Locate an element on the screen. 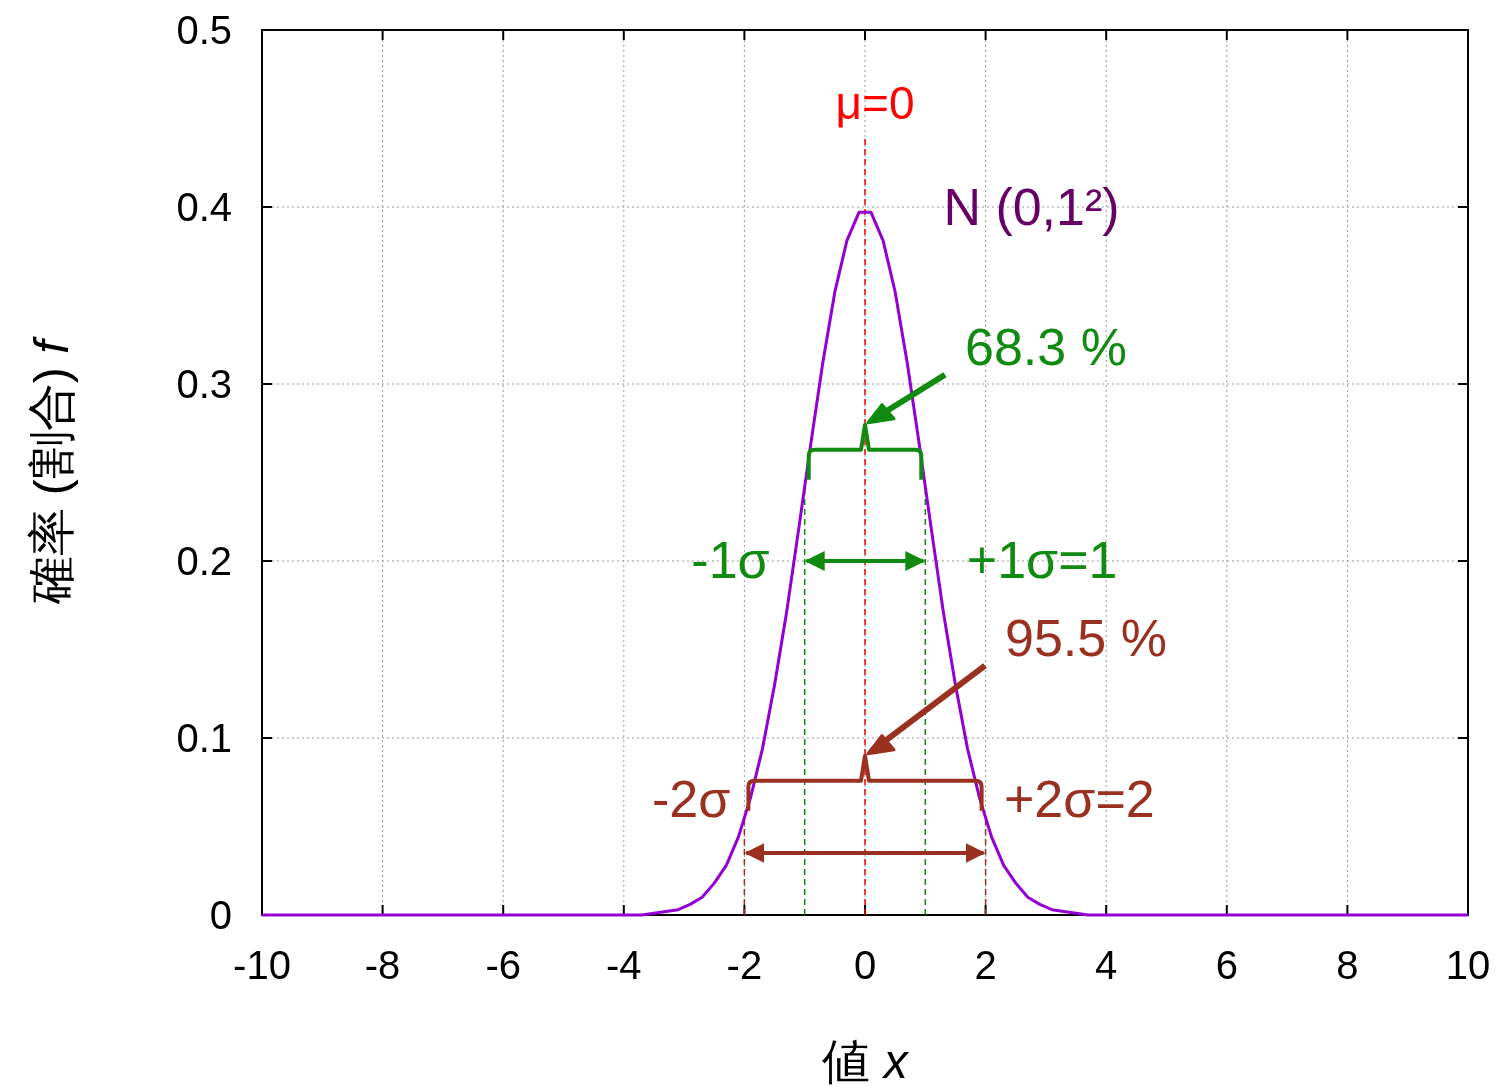 The height and width of the screenshot is (1086, 1505). x-tick-label: -2 is located at coordinates (744, 965).